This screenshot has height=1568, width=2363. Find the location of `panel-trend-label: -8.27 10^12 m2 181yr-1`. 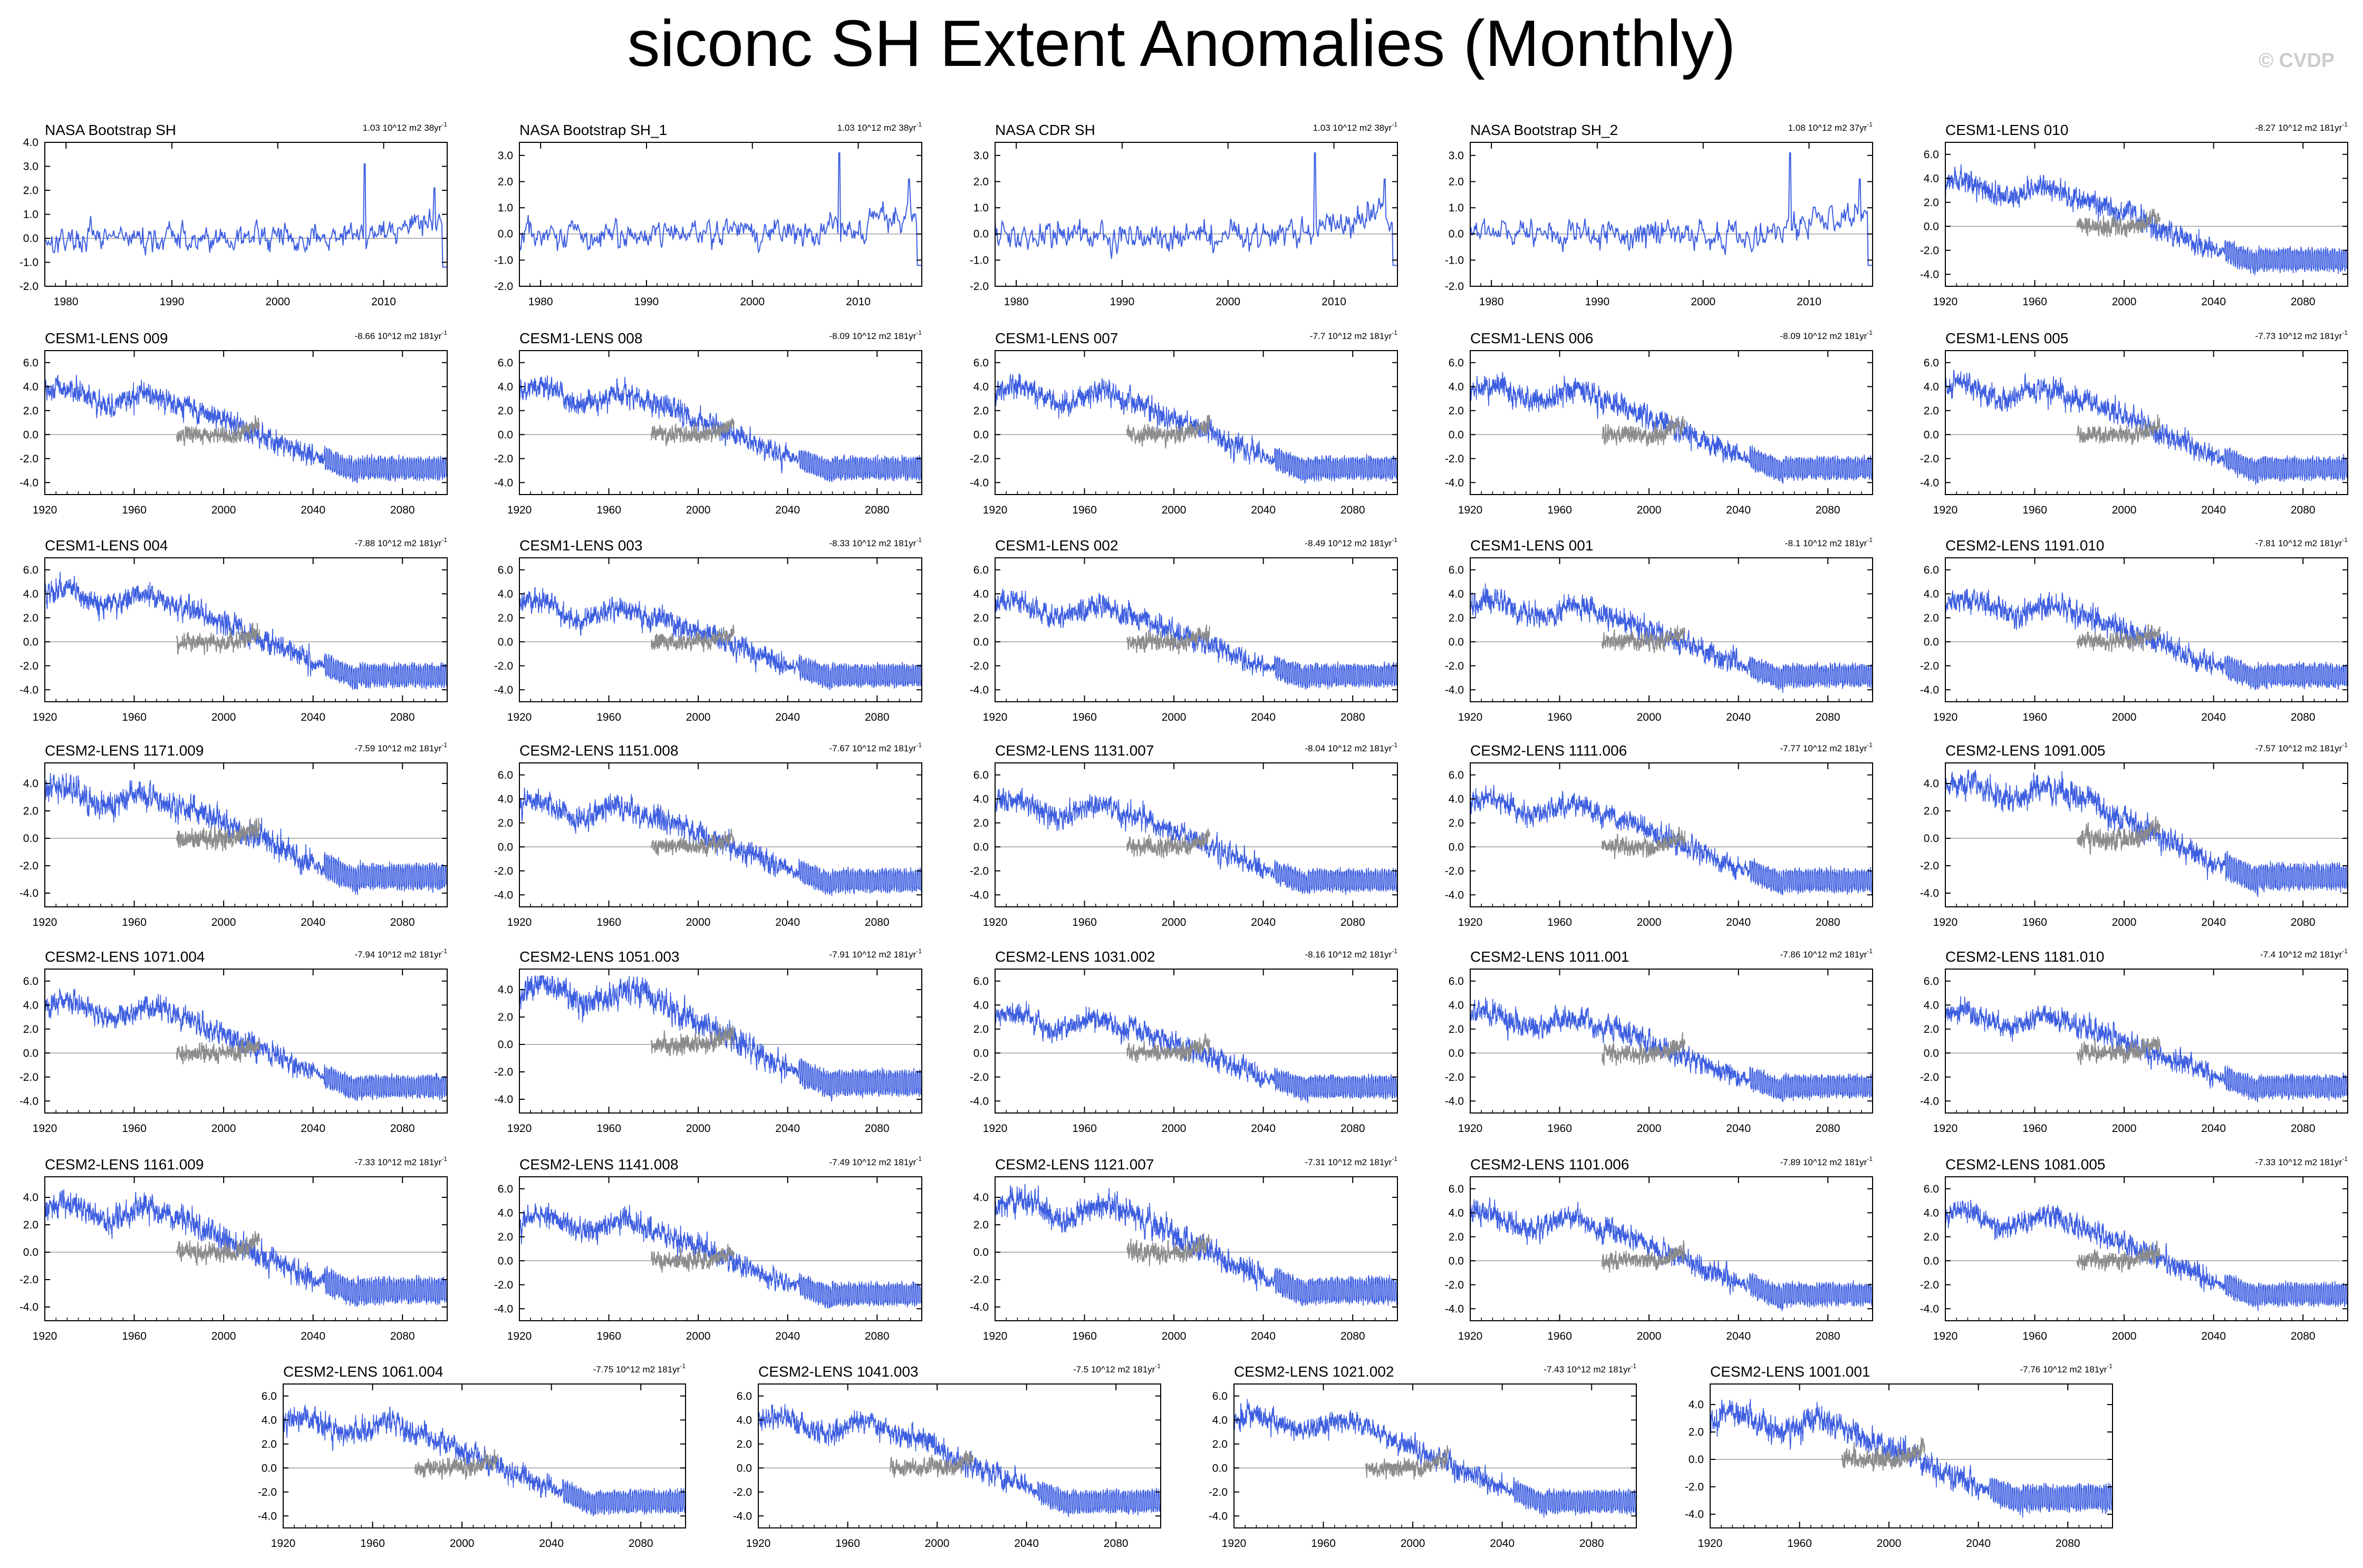

panel-trend-label: -8.27 10^12 m2 181yr-1 is located at coordinates (2301, 127).